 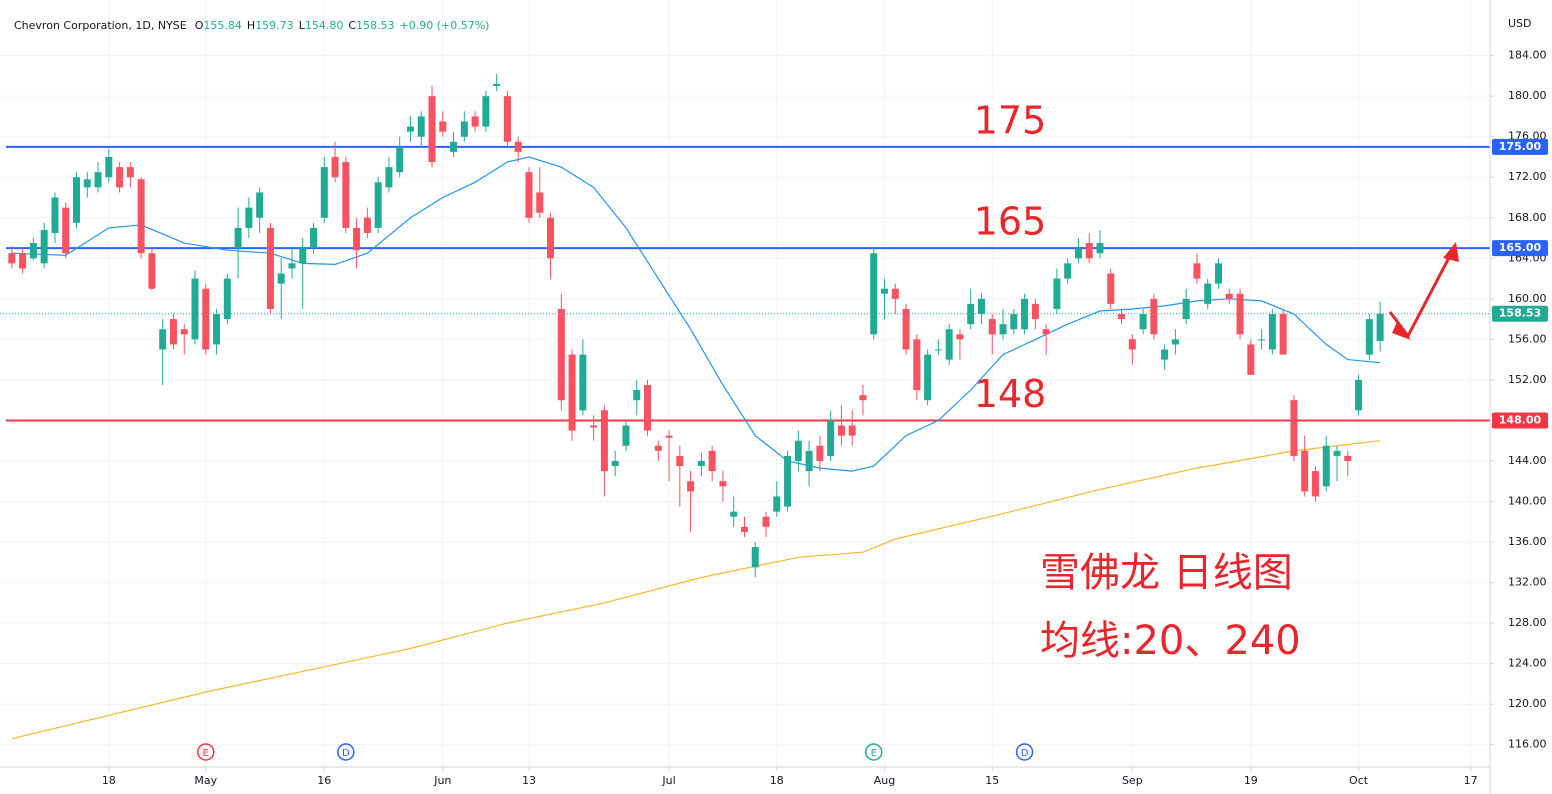 I want to click on y-tick-label: 152.00, so click(x=1527, y=379).